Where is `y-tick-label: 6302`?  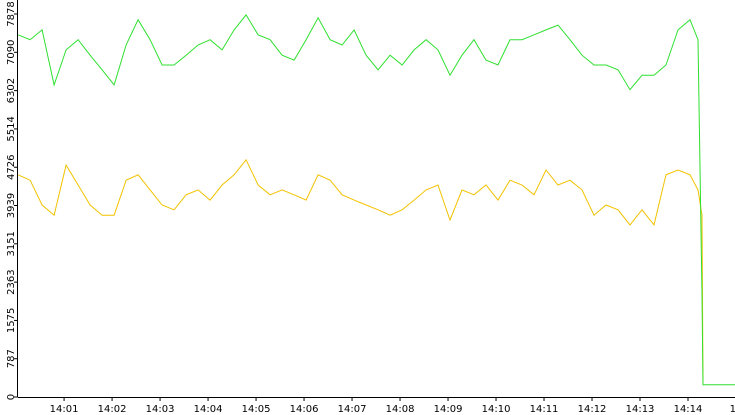 y-tick-label: 6302 is located at coordinates (11, 90).